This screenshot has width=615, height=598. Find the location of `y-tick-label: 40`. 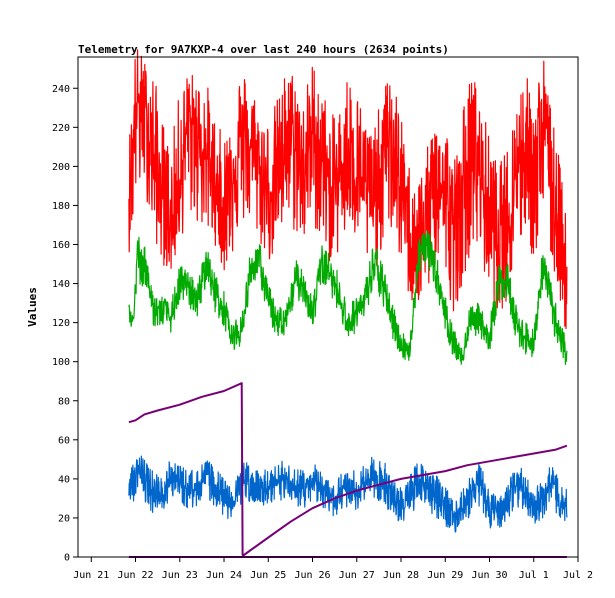

y-tick-label: 40 is located at coordinates (64, 479).